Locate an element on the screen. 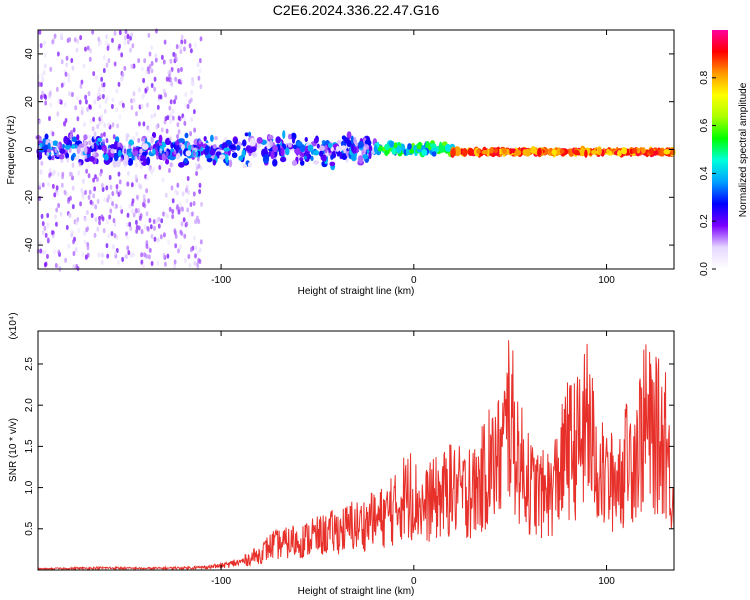 Image resolution: width=750 pixels, height=600 pixels. heatmap-y-axis-label: Frequency (Hz) is located at coordinates (11, 150).